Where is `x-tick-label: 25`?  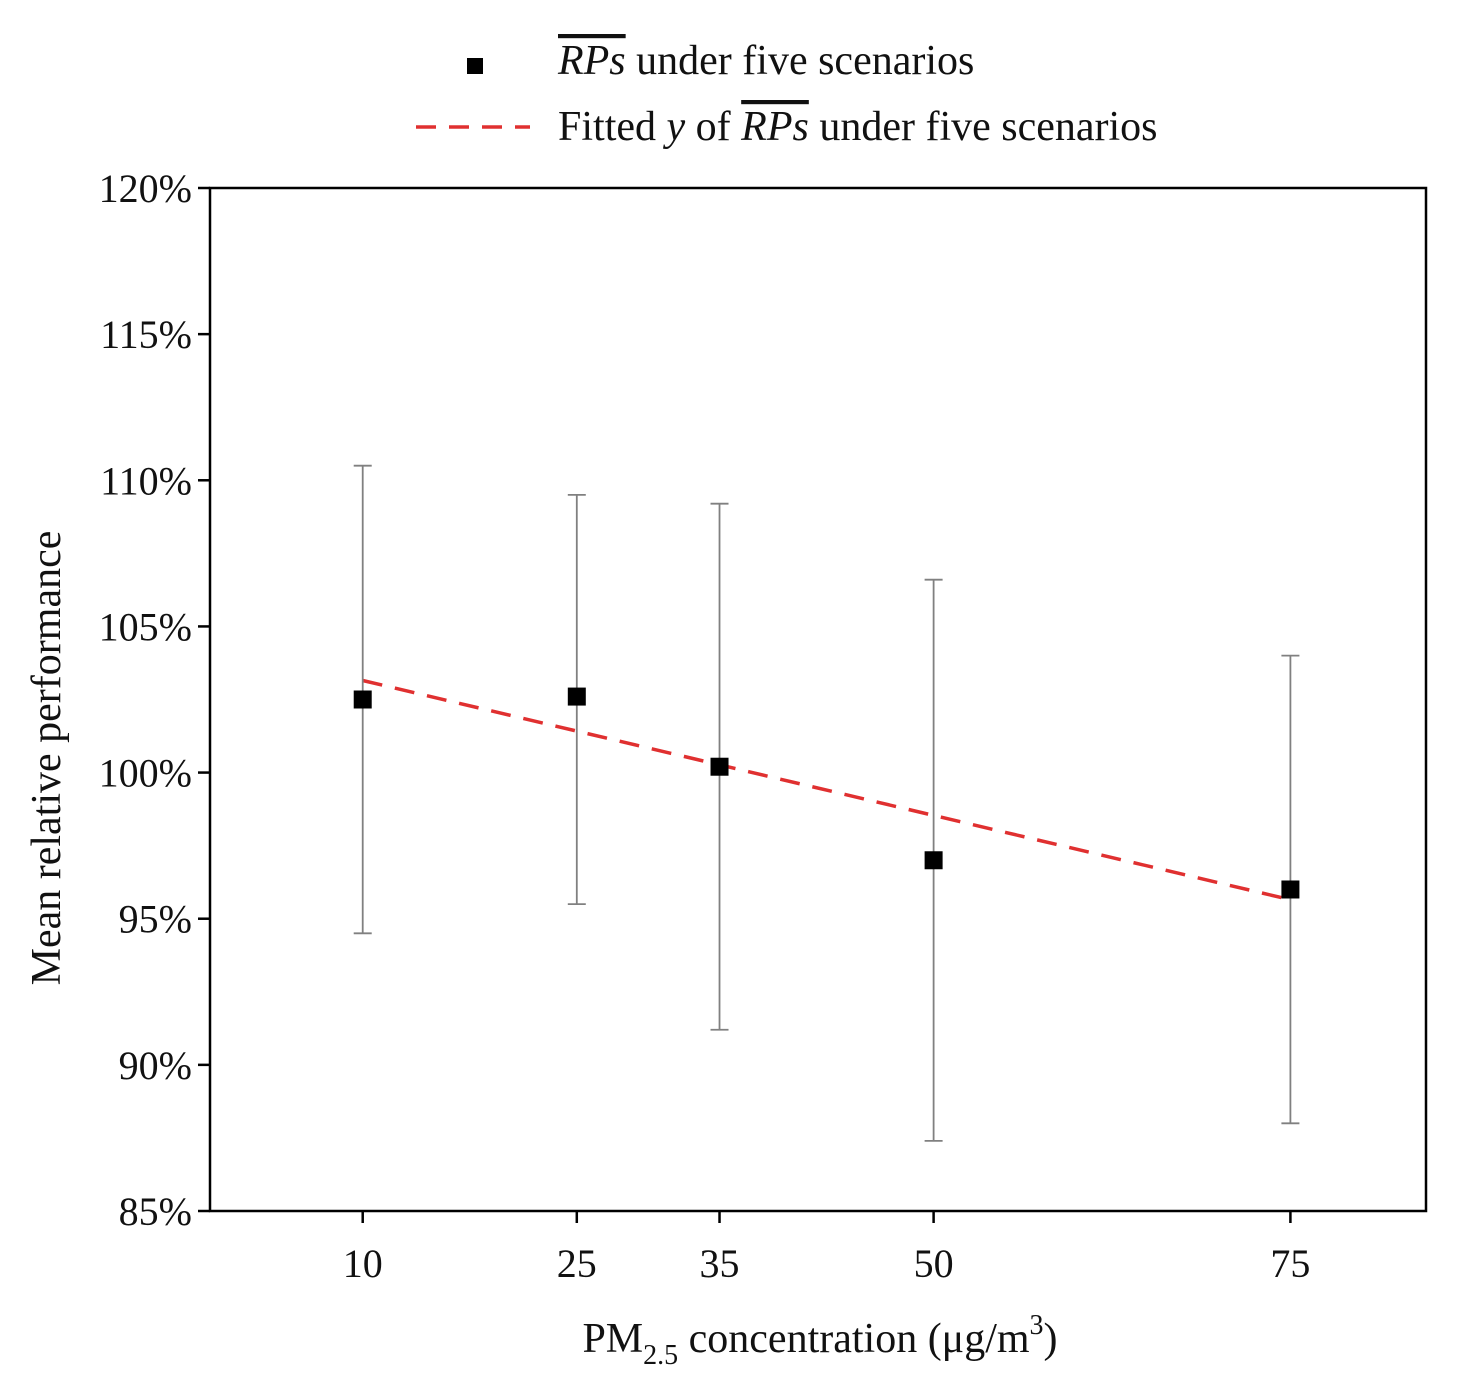 x-tick-label: 25 is located at coordinates (577, 1263).